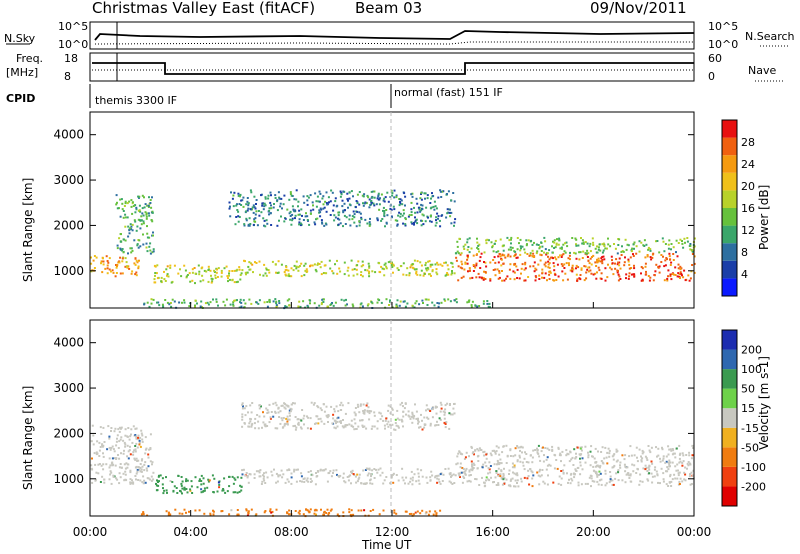  What do you see at coordinates (723, 26) in the screenshot?
I see `nsearch-ytop: 10^5` at bounding box center [723, 26].